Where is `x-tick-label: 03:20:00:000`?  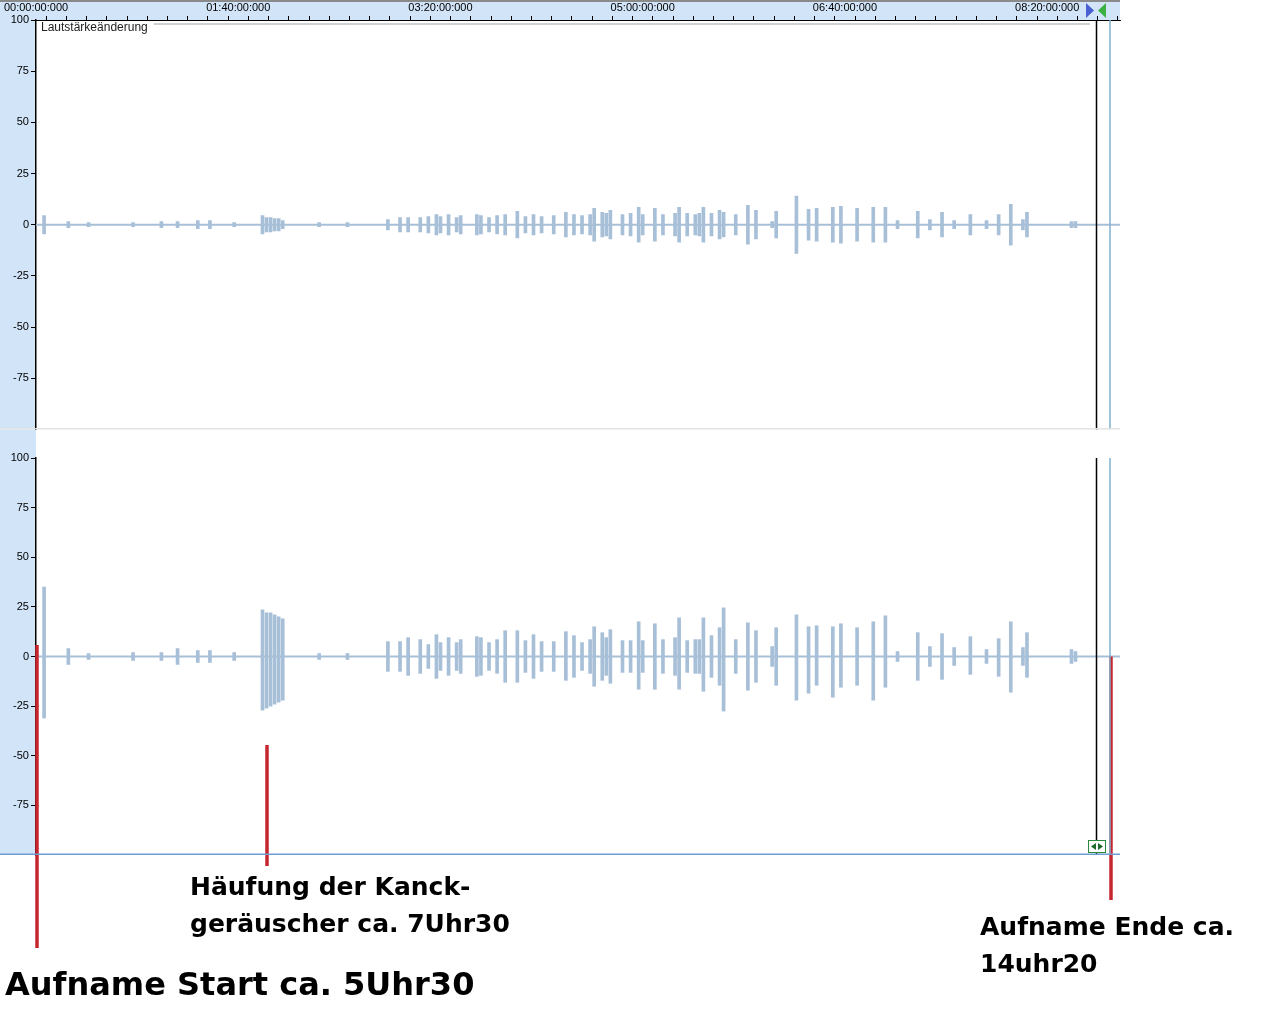
x-tick-label: 03:20:00:000 is located at coordinates (440, 7).